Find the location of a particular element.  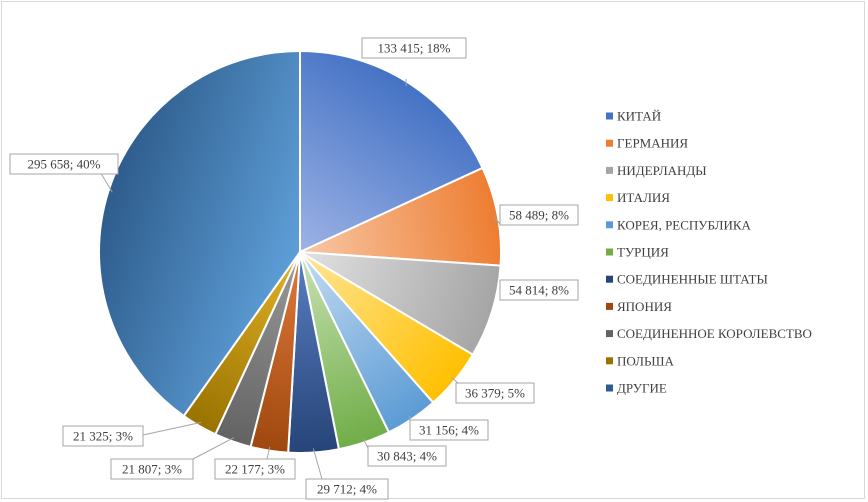

data-label: 36 379; 5% is located at coordinates (495, 393).